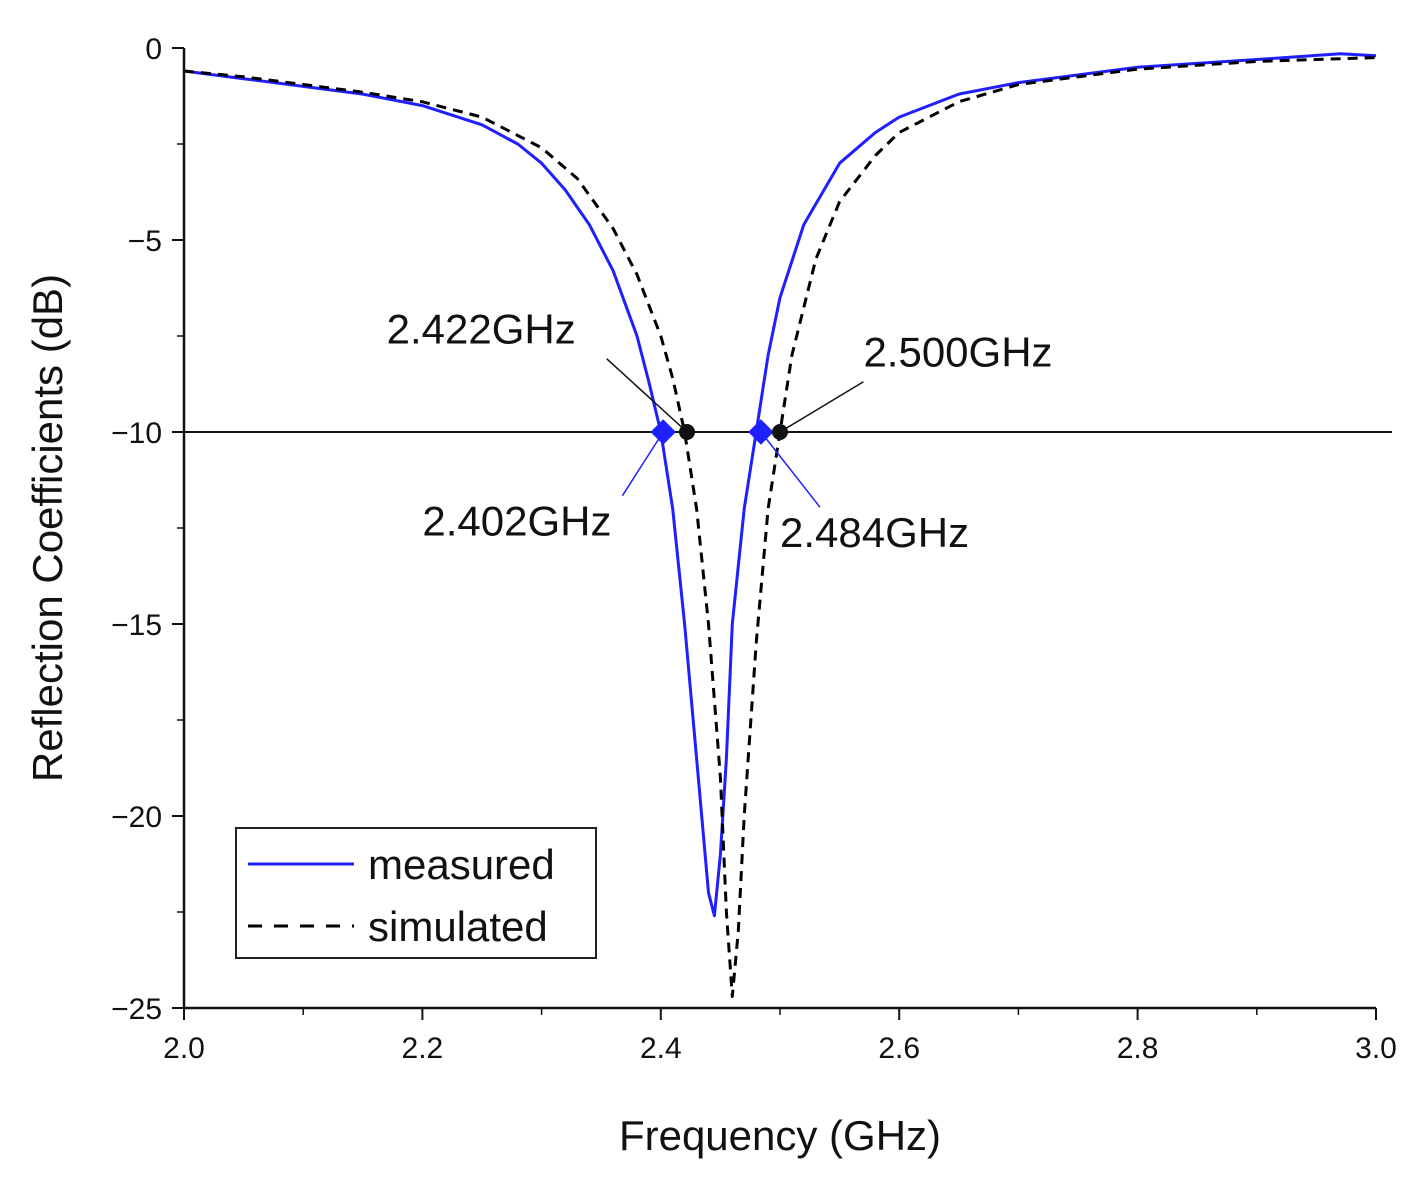 The image size is (1424, 1188). I want to click on x-tick-label-4: 2.8, so click(1138, 1048).